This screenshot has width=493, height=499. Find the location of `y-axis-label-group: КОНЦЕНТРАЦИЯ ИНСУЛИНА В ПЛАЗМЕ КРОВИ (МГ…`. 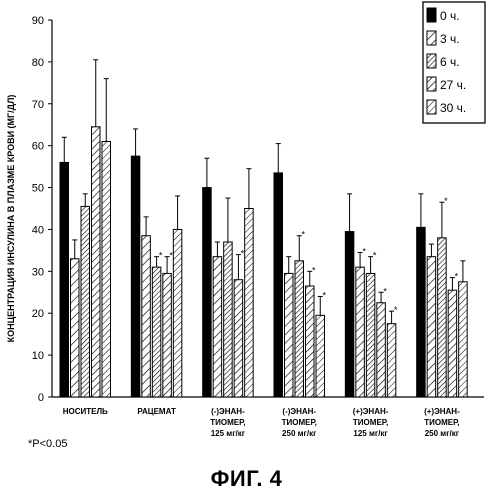

y-axis-label-group: КОНЦЕНТРАЦИЯ ИНСУЛИНА В ПЛАЗМЕ КРОВИ (МГ… is located at coordinates (11, 219).